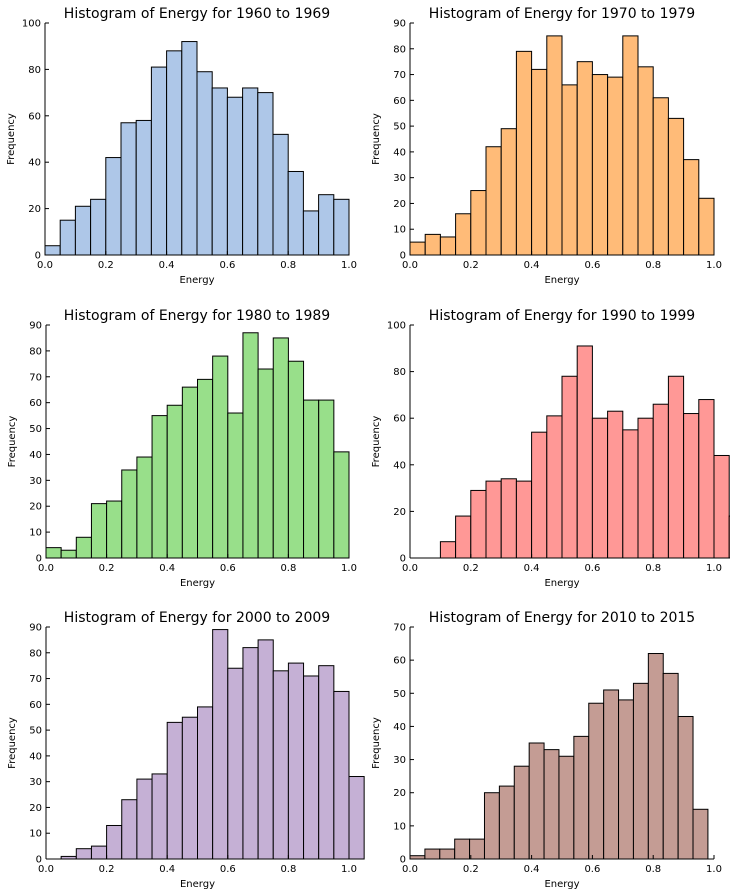 This screenshot has width=730, height=896. Describe the element at coordinates (197, 583) in the screenshot. I see `x-axis-label: Energy` at that location.